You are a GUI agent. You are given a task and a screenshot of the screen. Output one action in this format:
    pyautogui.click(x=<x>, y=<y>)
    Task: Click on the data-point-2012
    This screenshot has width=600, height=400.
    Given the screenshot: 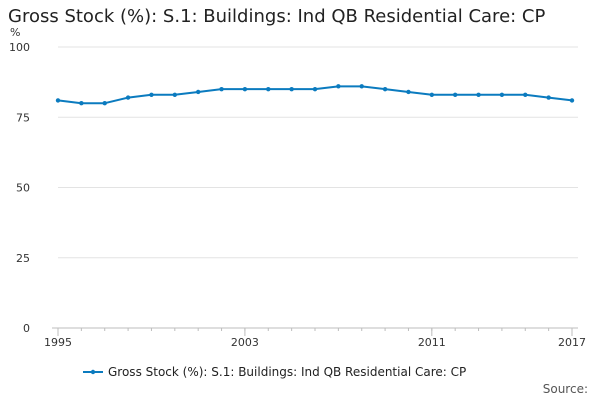 What is the action you would take?
    pyautogui.click(x=455, y=94)
    